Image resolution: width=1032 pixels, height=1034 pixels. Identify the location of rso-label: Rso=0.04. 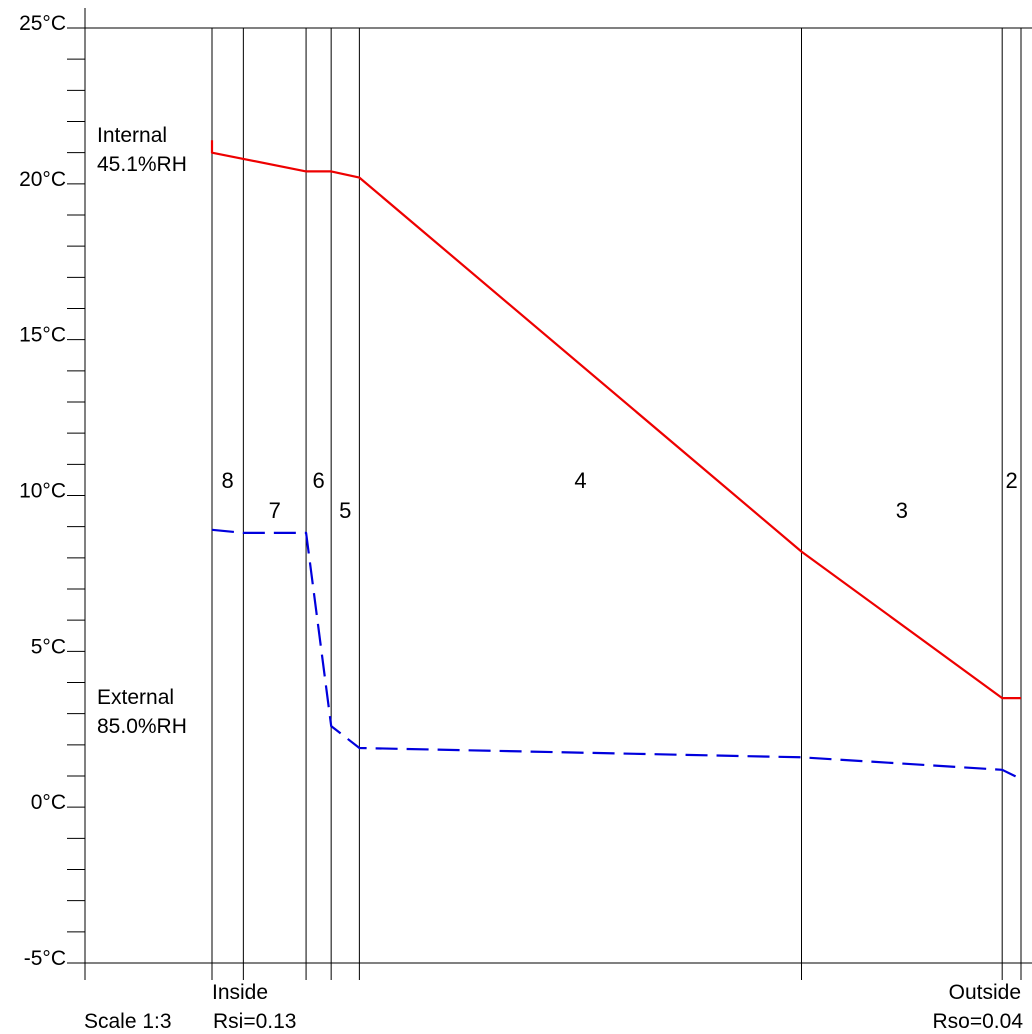
(978, 1021).